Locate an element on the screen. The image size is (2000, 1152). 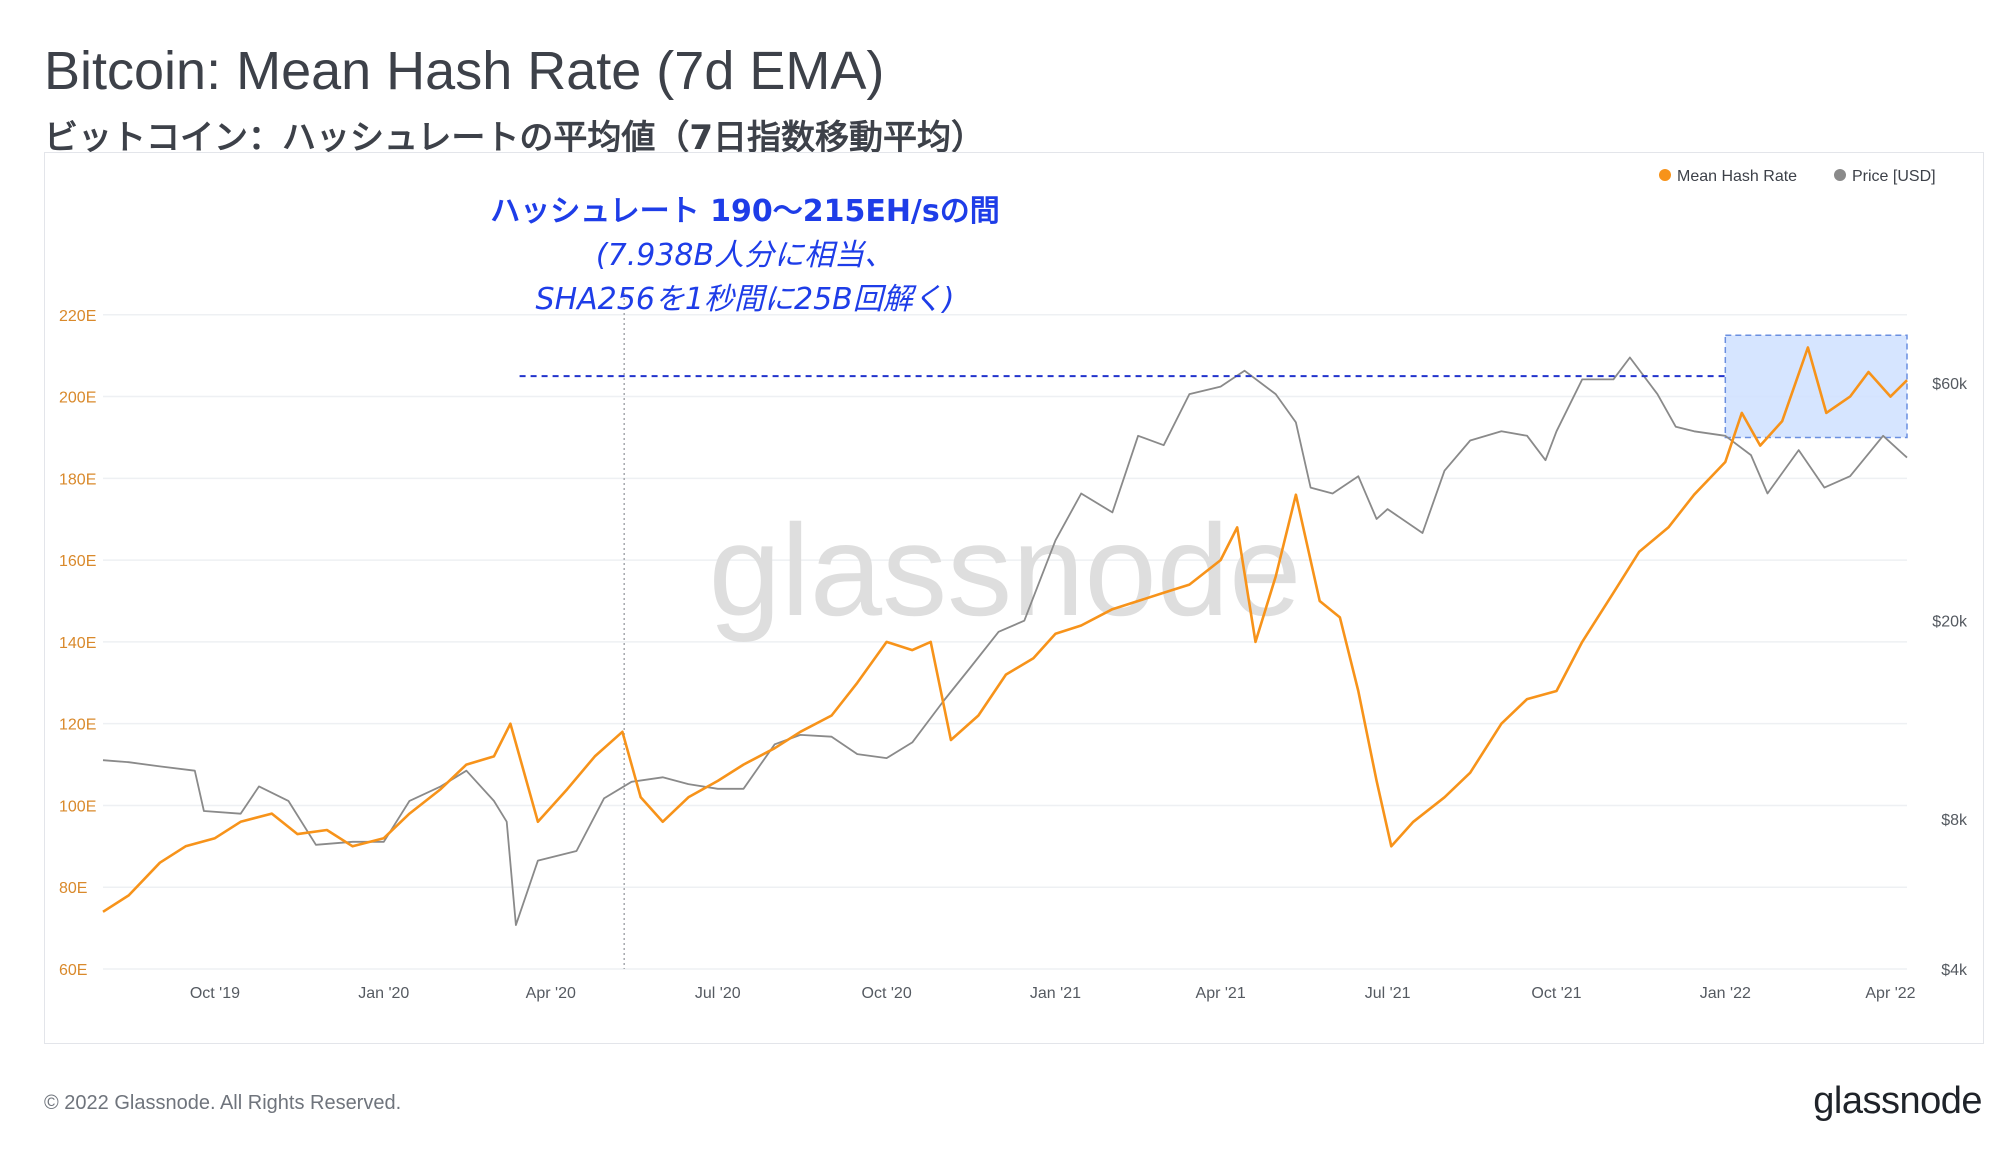
y-left-tick-label: 220E is located at coordinates (77, 316).